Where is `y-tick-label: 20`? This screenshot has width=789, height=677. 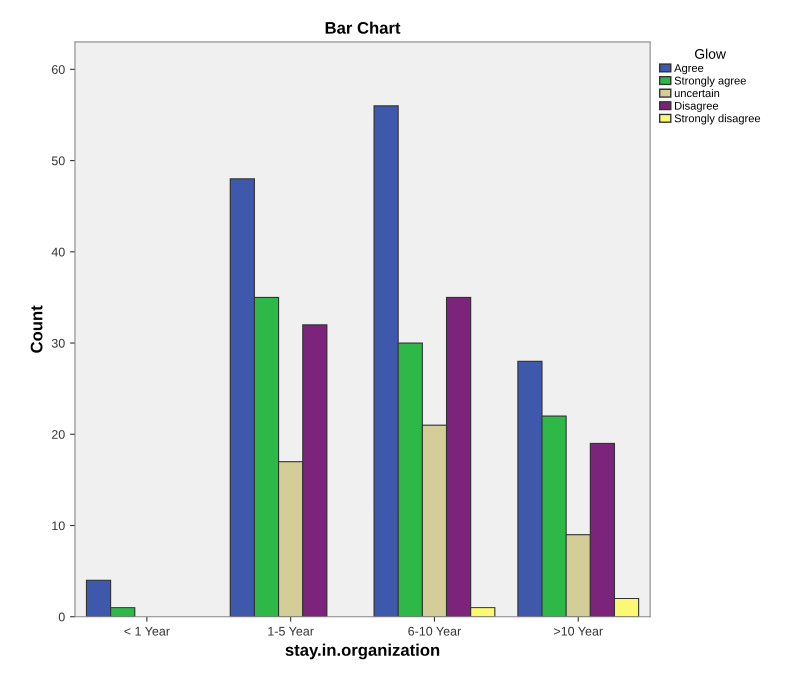 y-tick-label: 20 is located at coordinates (58, 434).